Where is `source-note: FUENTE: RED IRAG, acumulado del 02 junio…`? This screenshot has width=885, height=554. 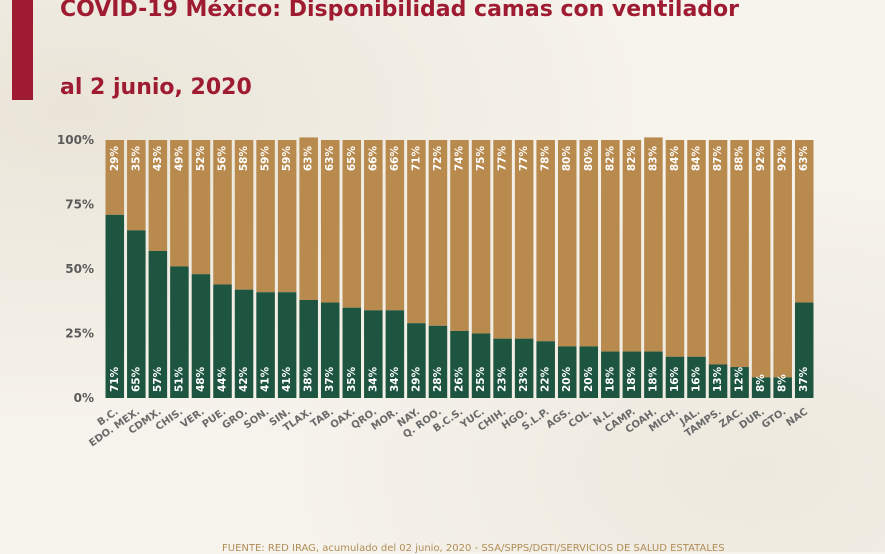
source-note: FUENTE: RED IRAG, acumulado del 02 junio… is located at coordinates (473, 548).